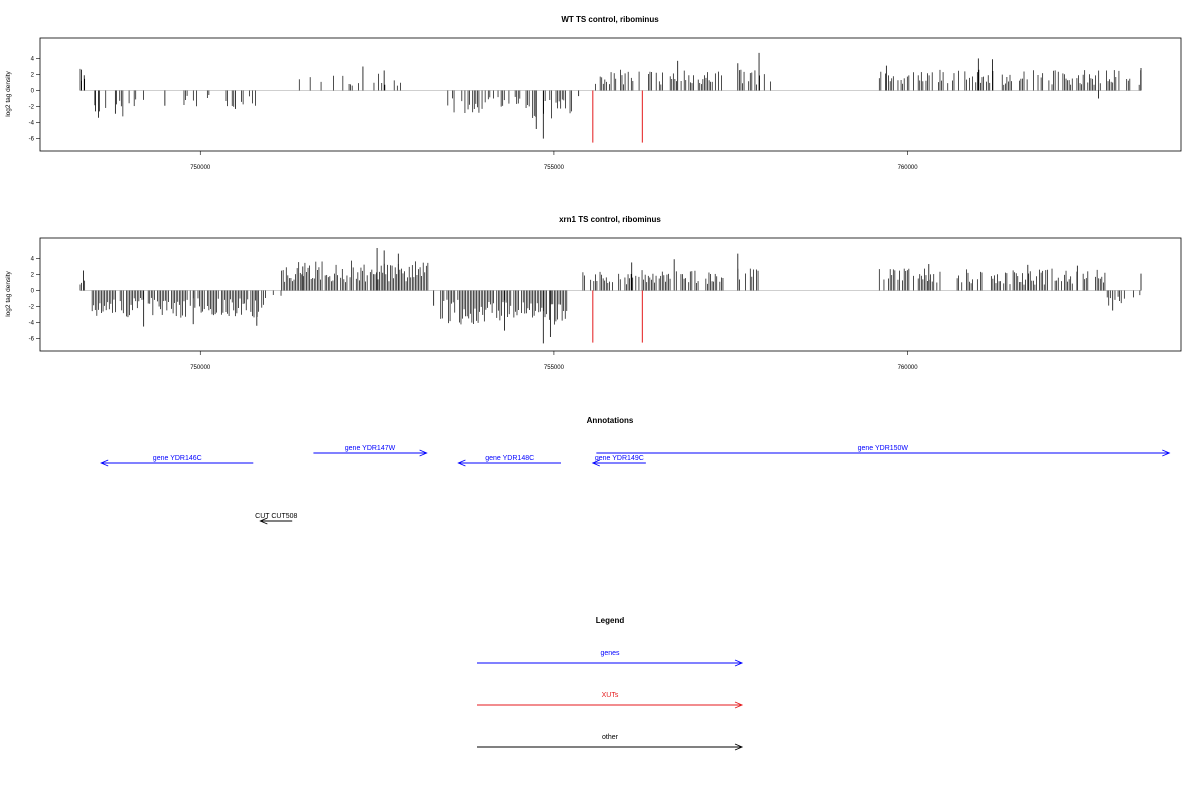 The height and width of the screenshot is (800, 1200). I want to click on xrn1-signal-bars, so click(610, 296).